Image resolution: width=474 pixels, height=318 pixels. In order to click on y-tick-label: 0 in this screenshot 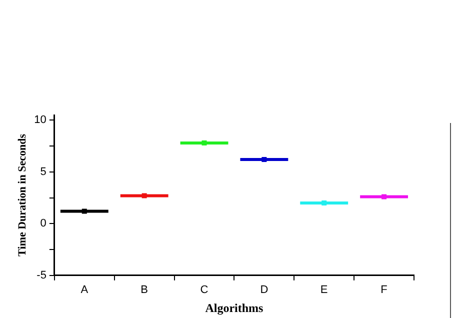, I will do `click(43, 224)`.